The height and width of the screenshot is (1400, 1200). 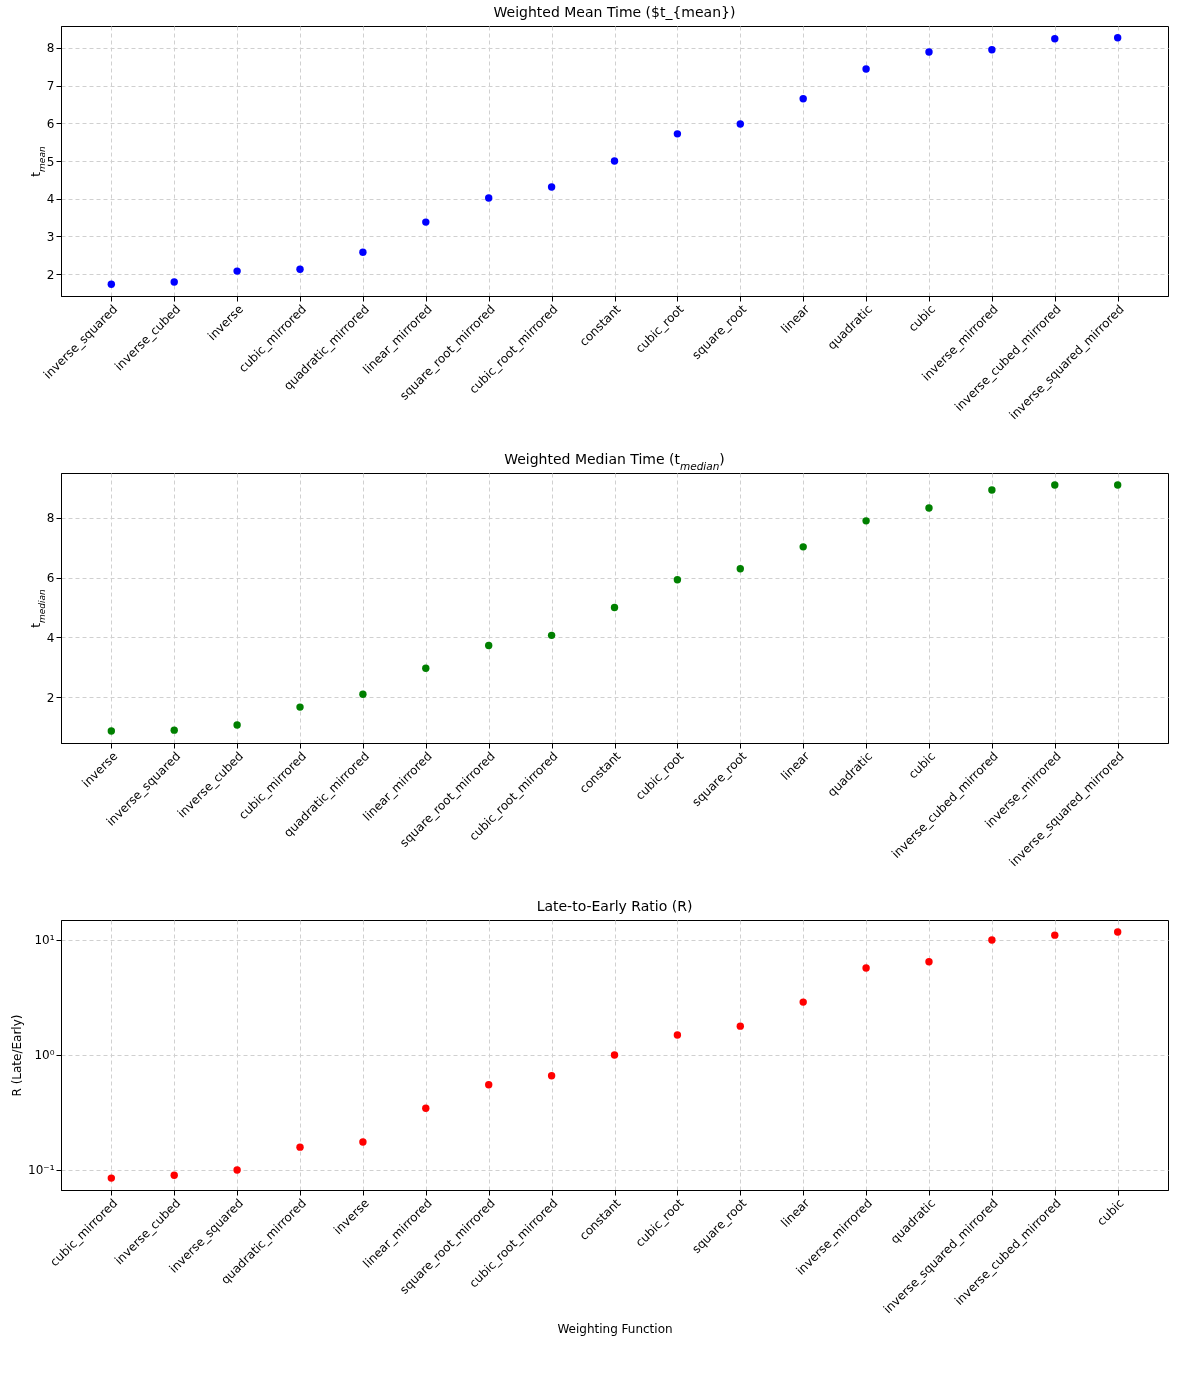 I want to click on y-tick-label: 10¹, so click(x=44, y=940).